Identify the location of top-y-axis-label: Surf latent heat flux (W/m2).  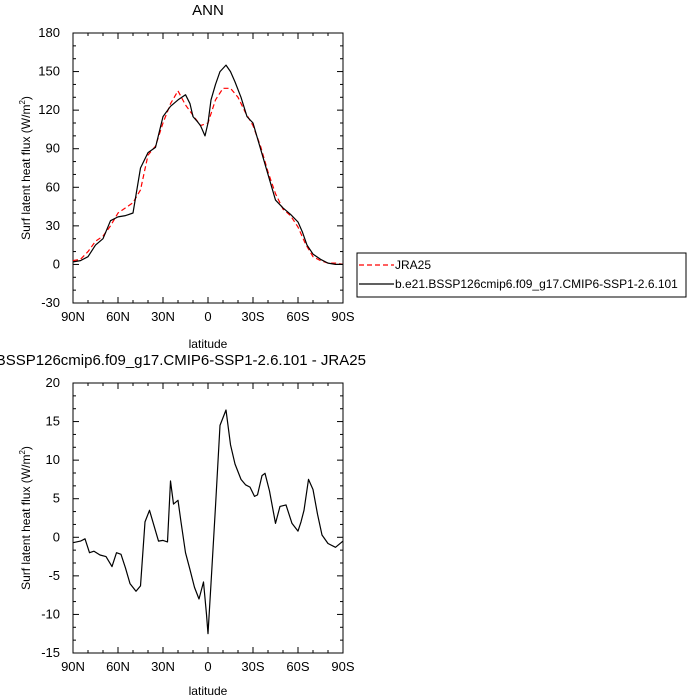
(25, 168).